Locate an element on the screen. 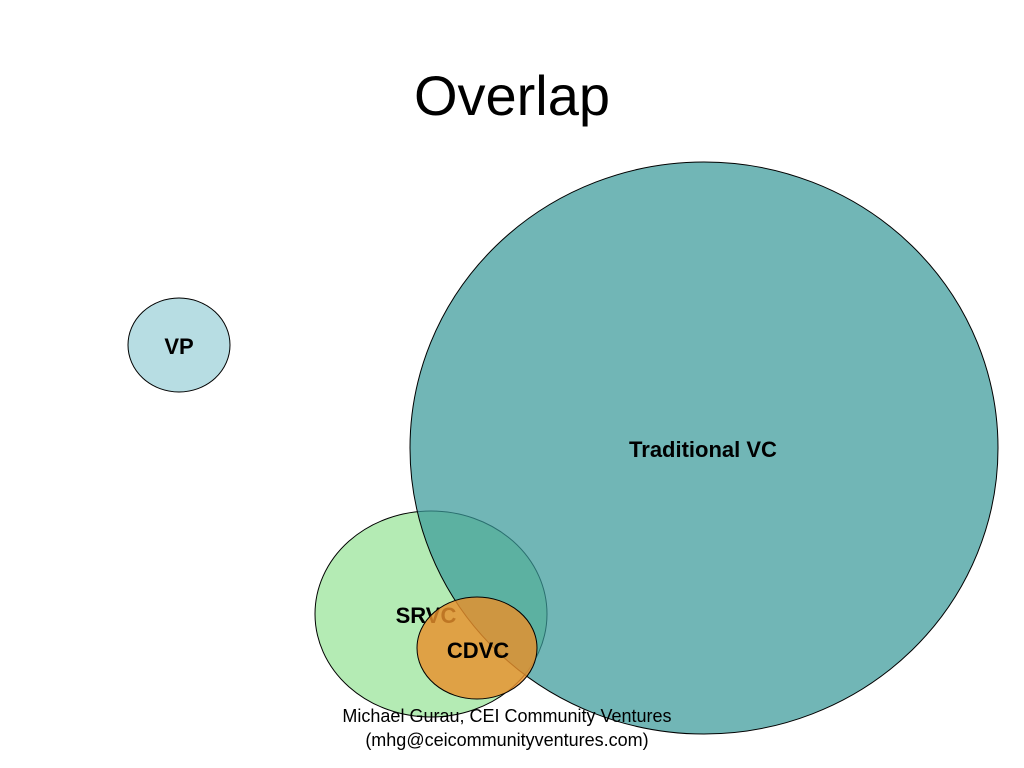  vp-label: VP is located at coordinates (178, 346).